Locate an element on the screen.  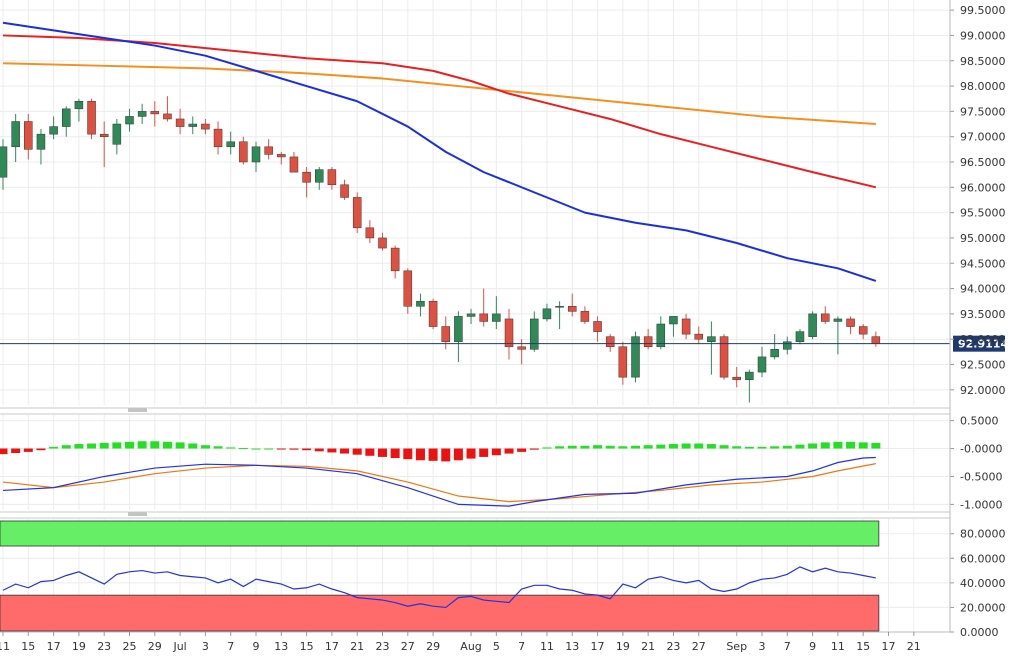
y-tick-label: 99.5000 is located at coordinates (983, 10).